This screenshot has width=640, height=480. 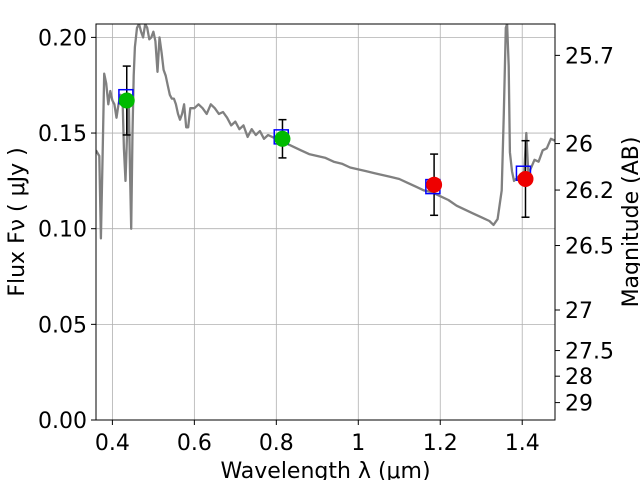 I want to click on x-tick-label: 1.2, so click(x=440, y=443).